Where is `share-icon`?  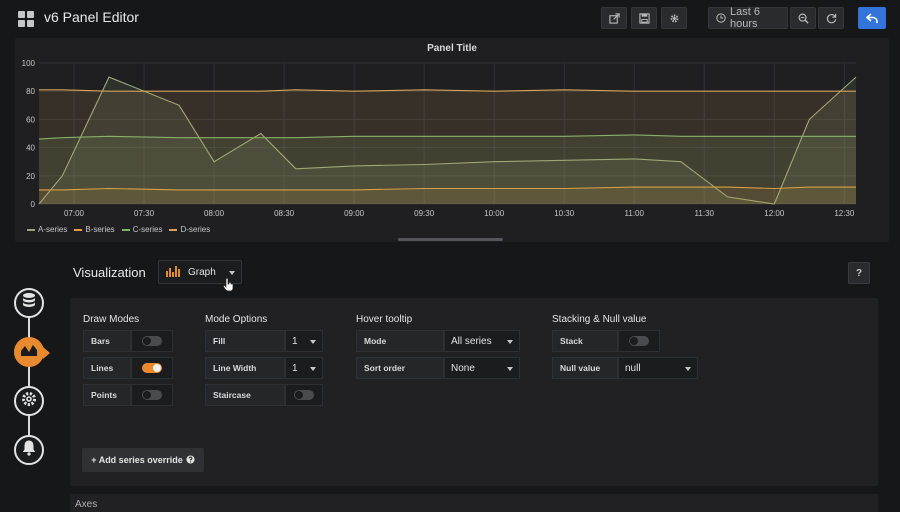 share-icon is located at coordinates (614, 18).